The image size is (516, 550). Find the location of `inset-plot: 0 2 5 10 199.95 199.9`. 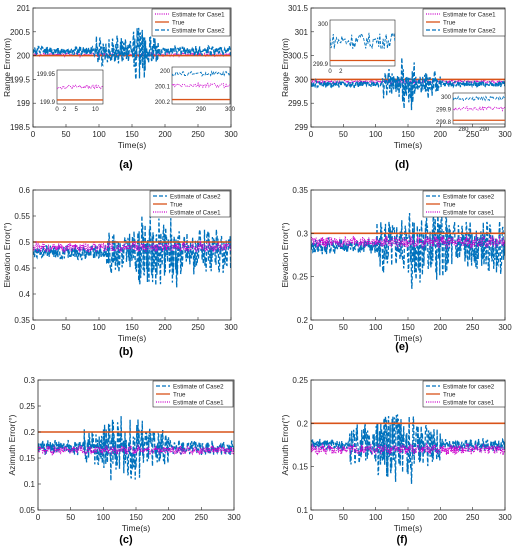

inset-plot: 0 2 5 10 199.95 199.9 is located at coordinates (70, 91).